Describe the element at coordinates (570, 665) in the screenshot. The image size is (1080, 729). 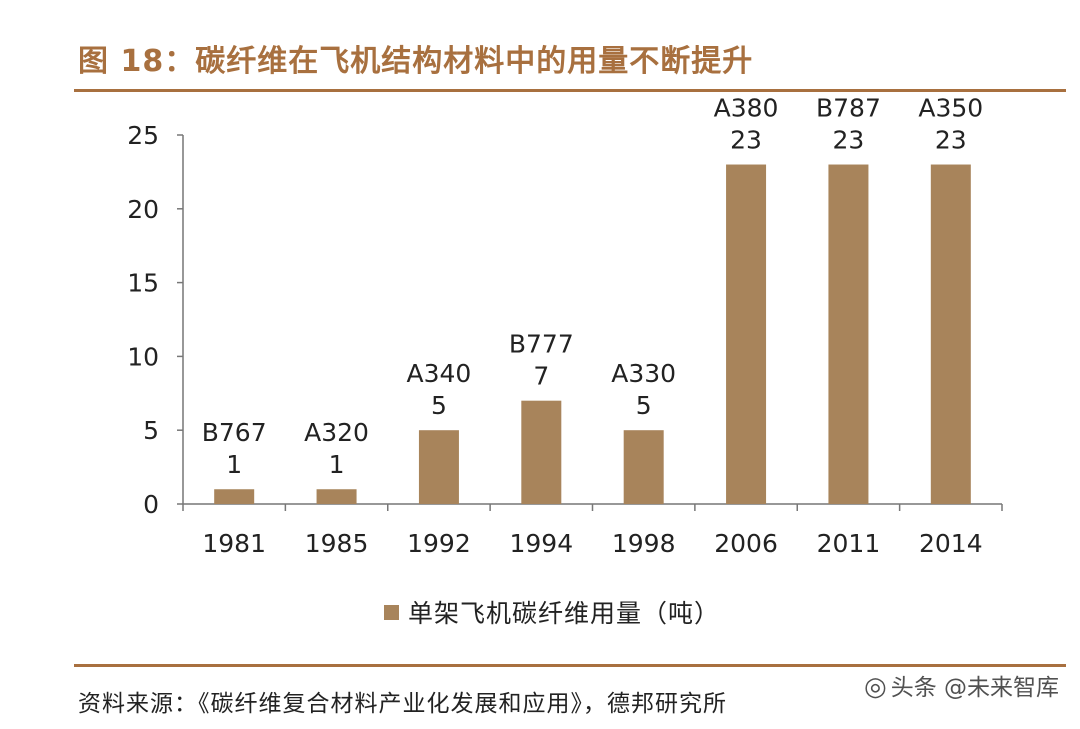
I see `footer-divider` at that location.